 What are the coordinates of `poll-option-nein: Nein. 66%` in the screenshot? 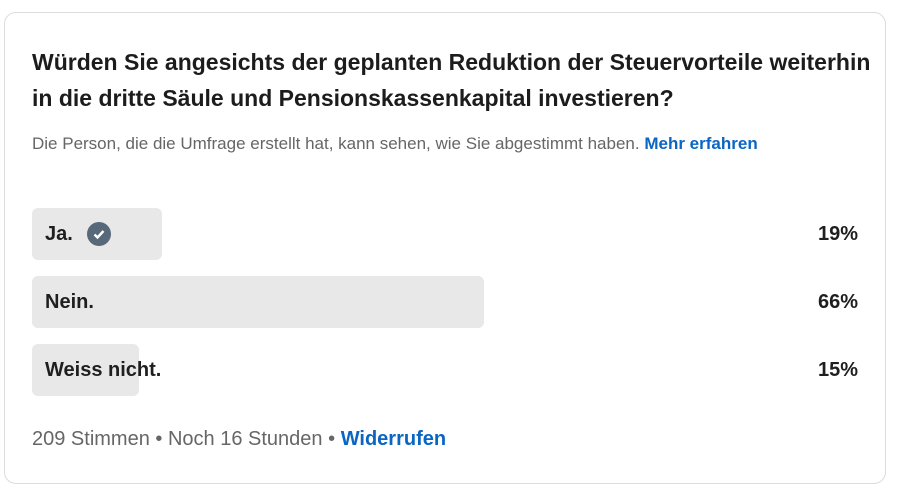 It's located at (445, 302).